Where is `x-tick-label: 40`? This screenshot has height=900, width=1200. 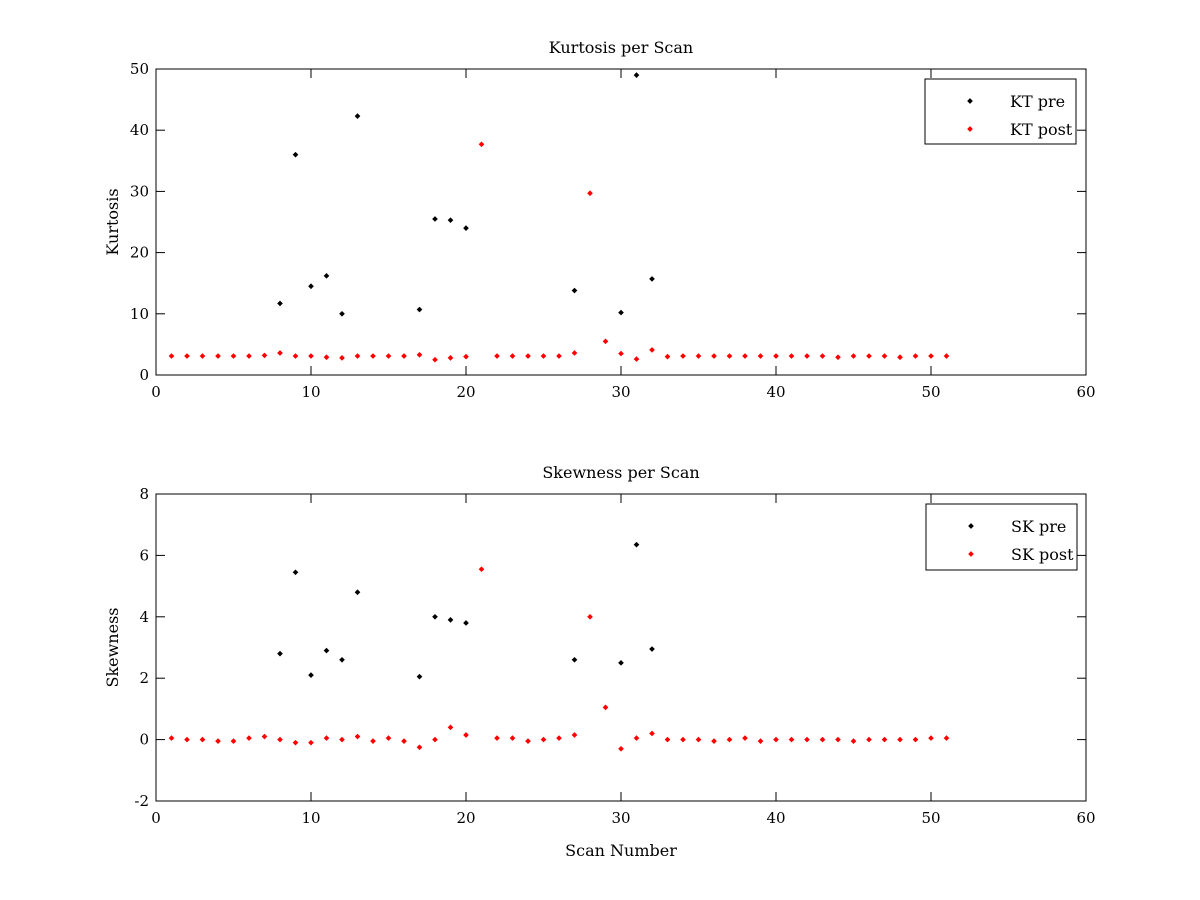 x-tick-label: 40 is located at coordinates (775, 818).